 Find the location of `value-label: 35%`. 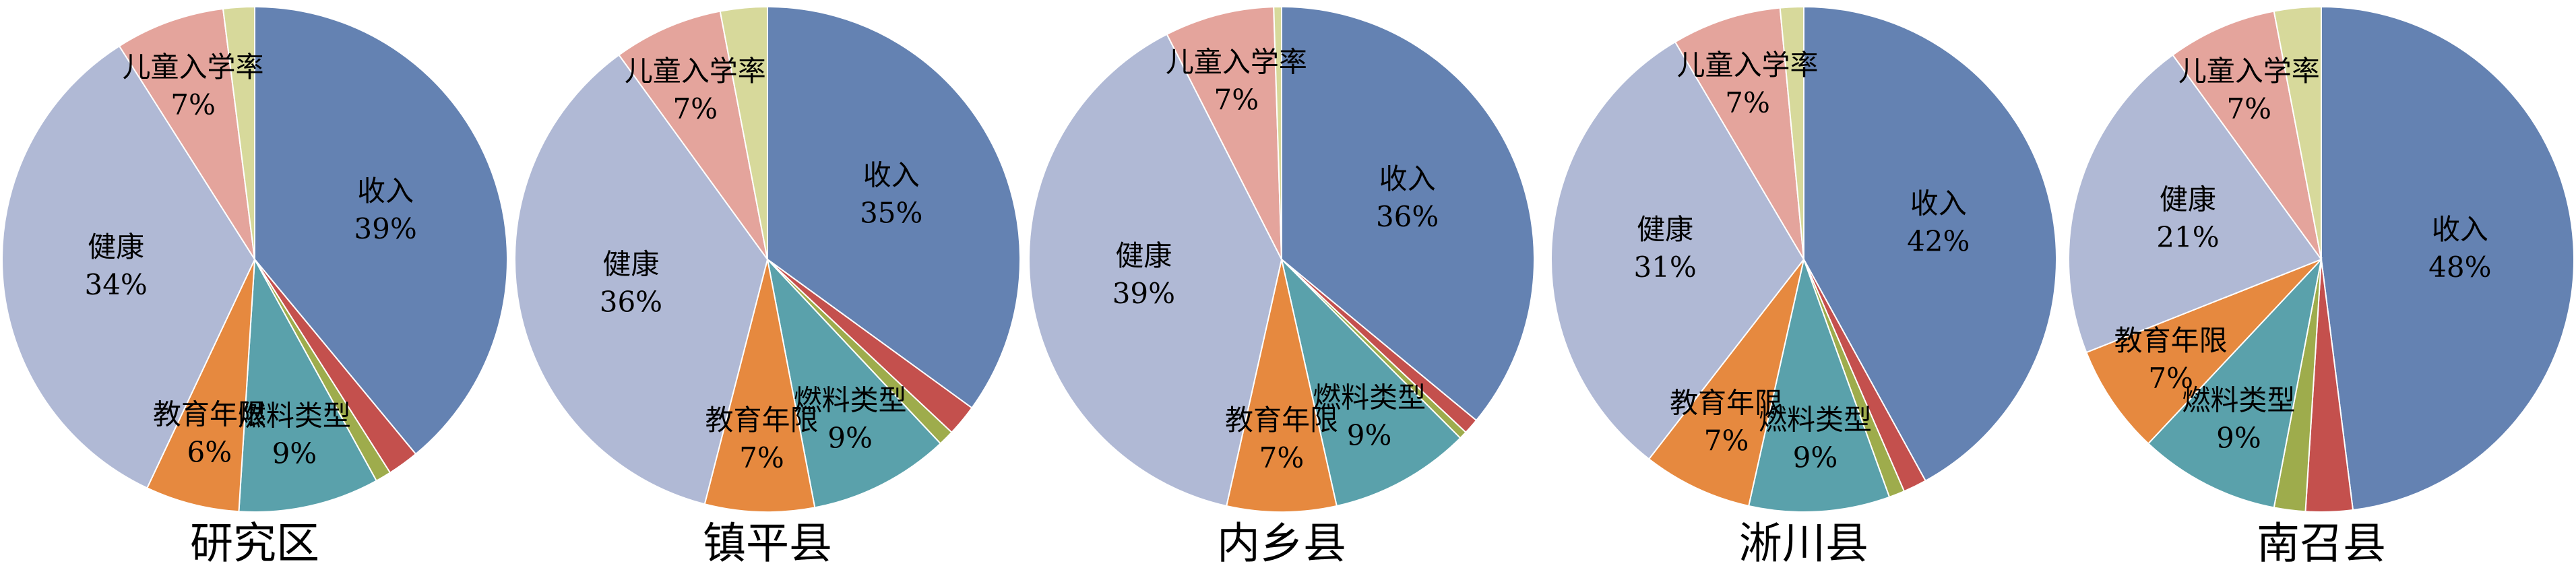

value-label: 35% is located at coordinates (891, 212).